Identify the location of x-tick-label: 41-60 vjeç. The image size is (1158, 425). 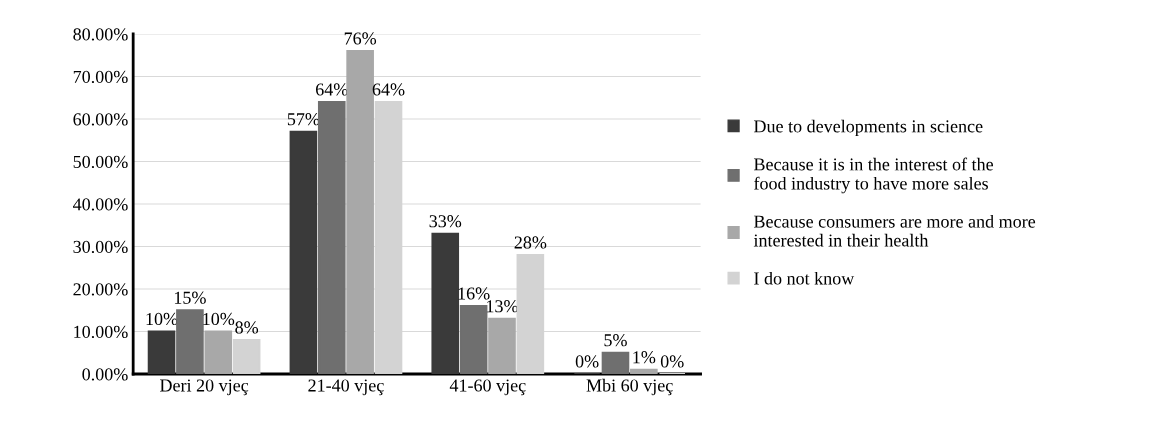
(487, 387).